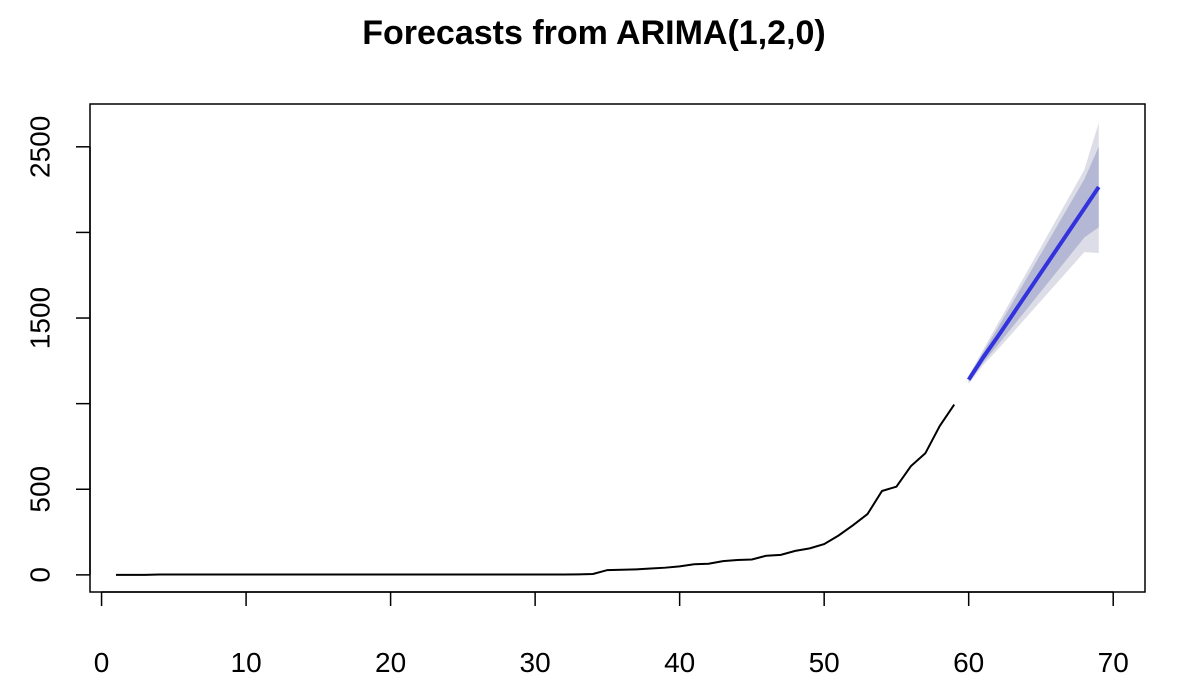 This screenshot has width=1188, height=696. Describe the element at coordinates (679, 662) in the screenshot. I see `x-tick-label: 40` at that location.